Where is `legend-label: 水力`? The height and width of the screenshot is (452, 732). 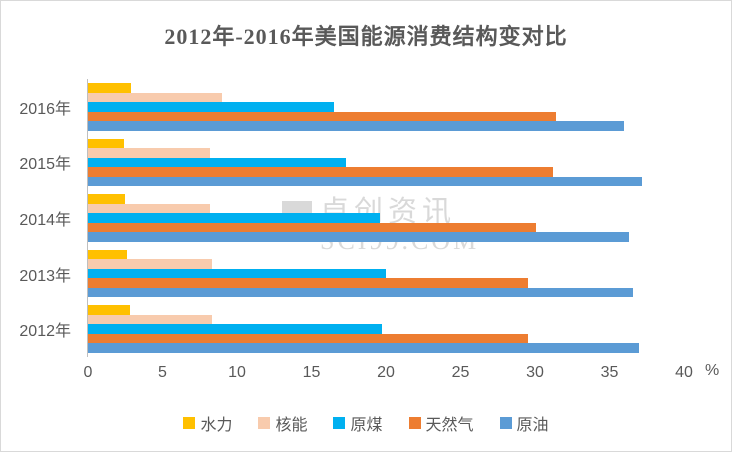
legend-label: 水力 is located at coordinates (216, 425).